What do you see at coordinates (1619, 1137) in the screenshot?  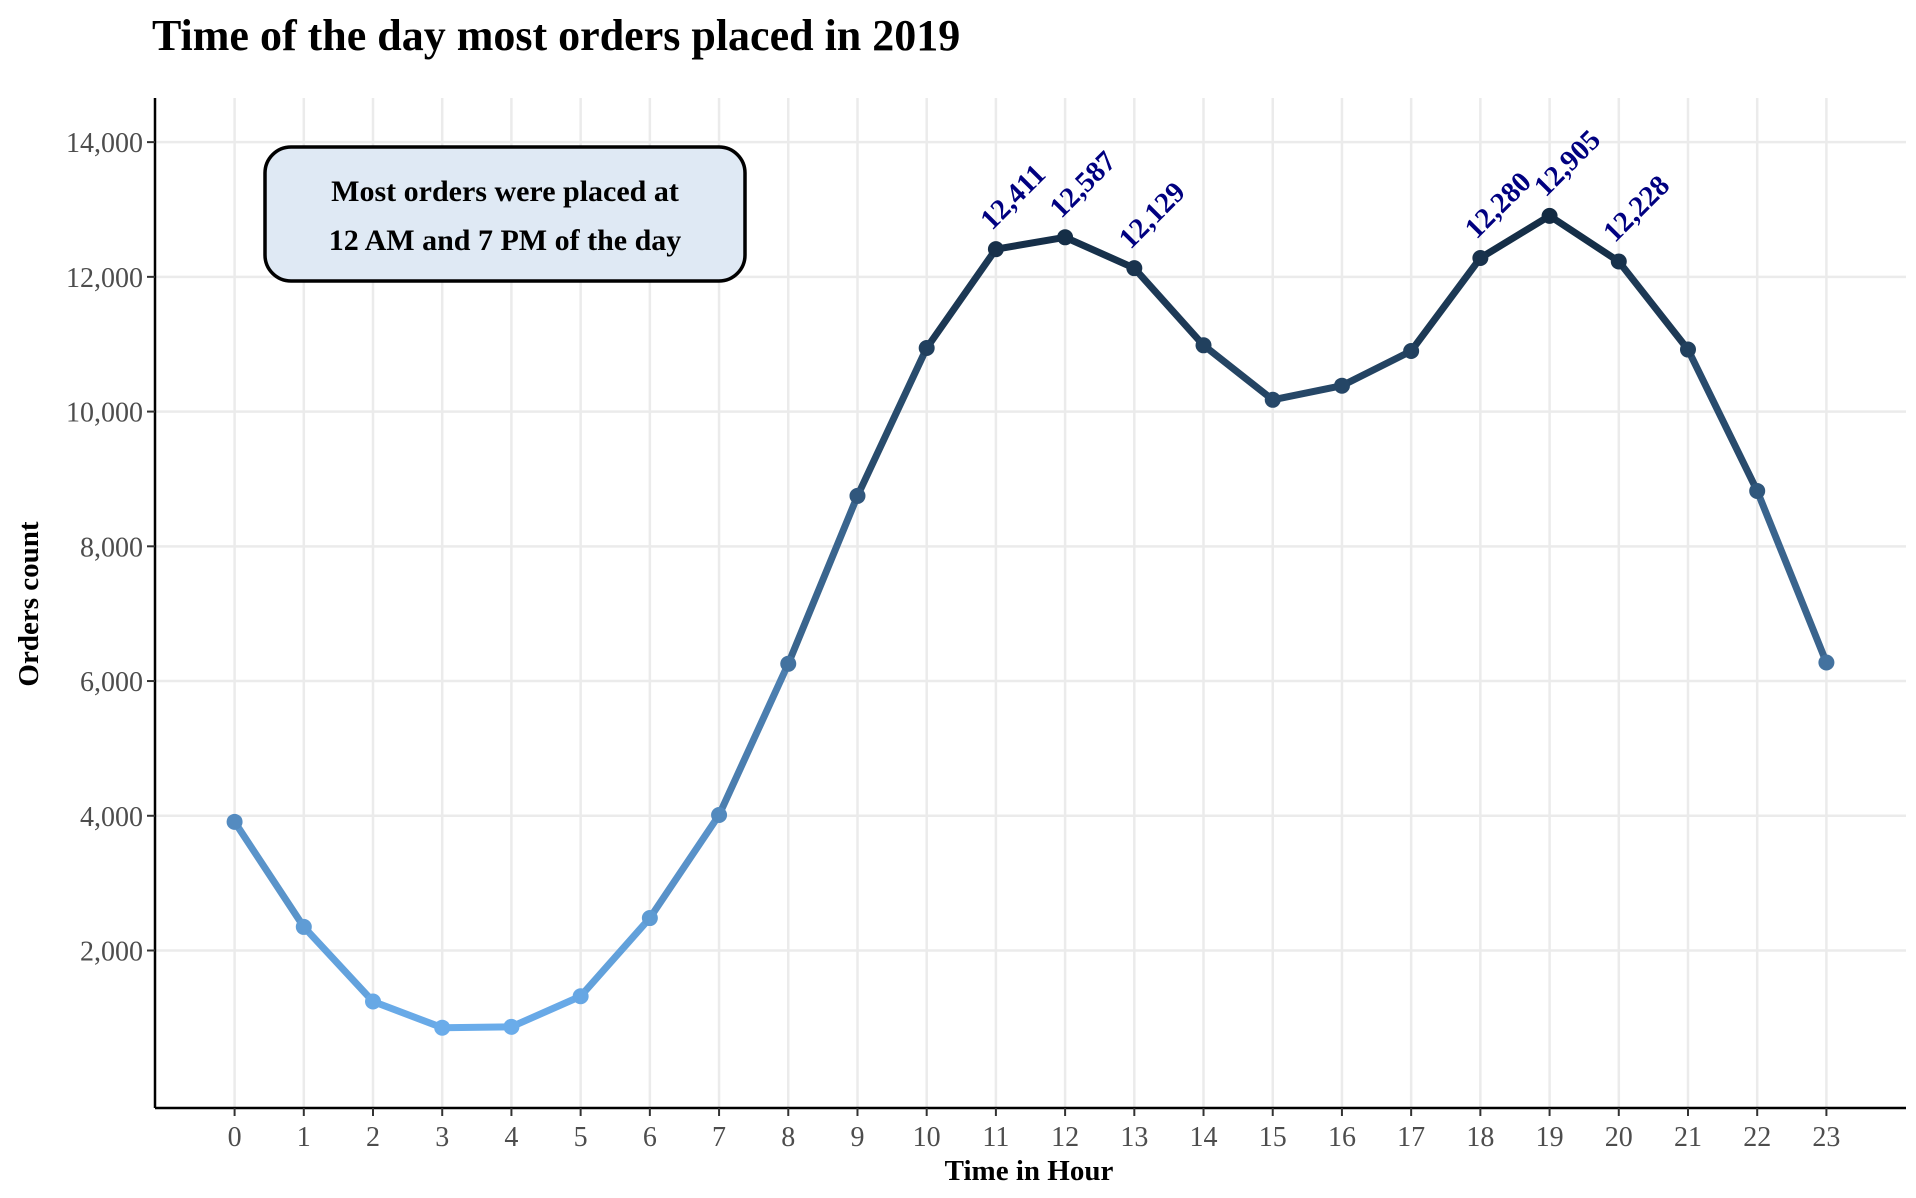 I see `x-tick-label: 20` at bounding box center [1619, 1137].